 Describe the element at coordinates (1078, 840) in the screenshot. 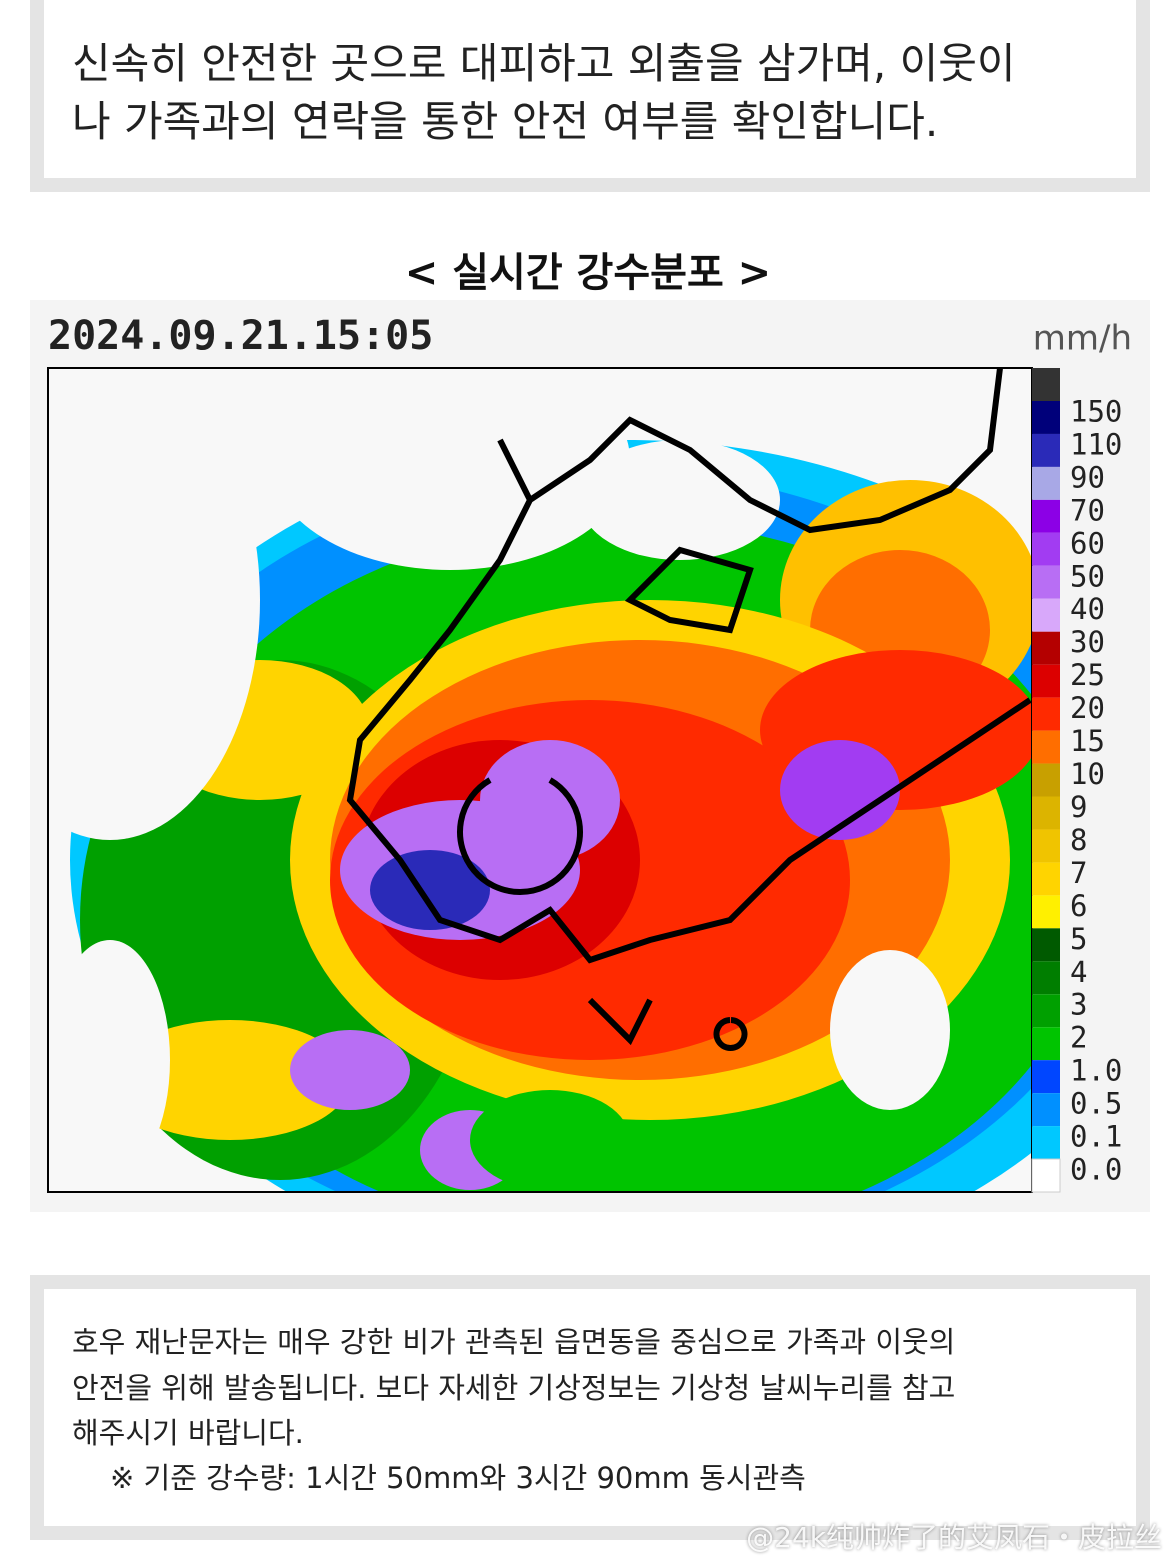

I see `legend-label: 8` at that location.